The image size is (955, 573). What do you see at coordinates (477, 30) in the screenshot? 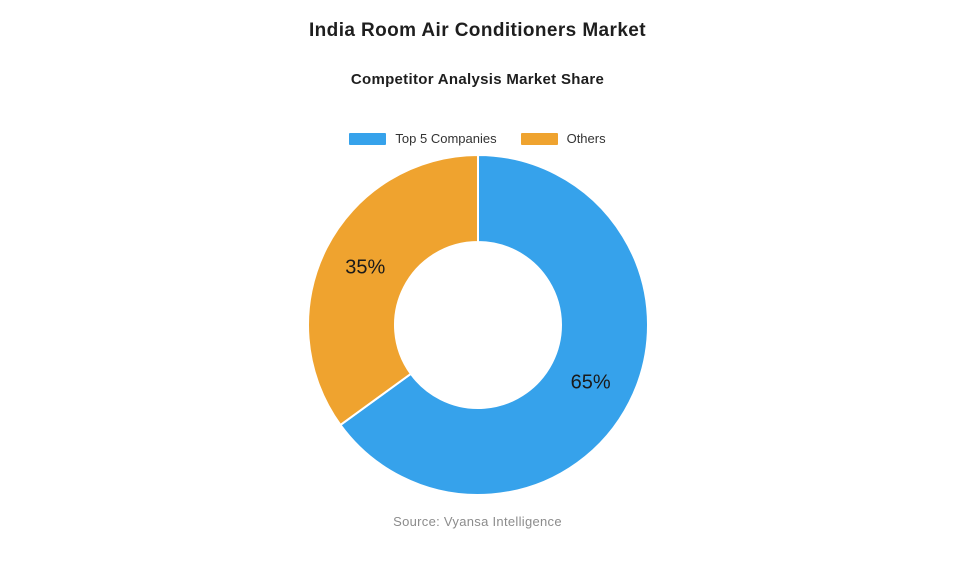
I see `chart-title: India Room Air Conditioners Market` at bounding box center [477, 30].